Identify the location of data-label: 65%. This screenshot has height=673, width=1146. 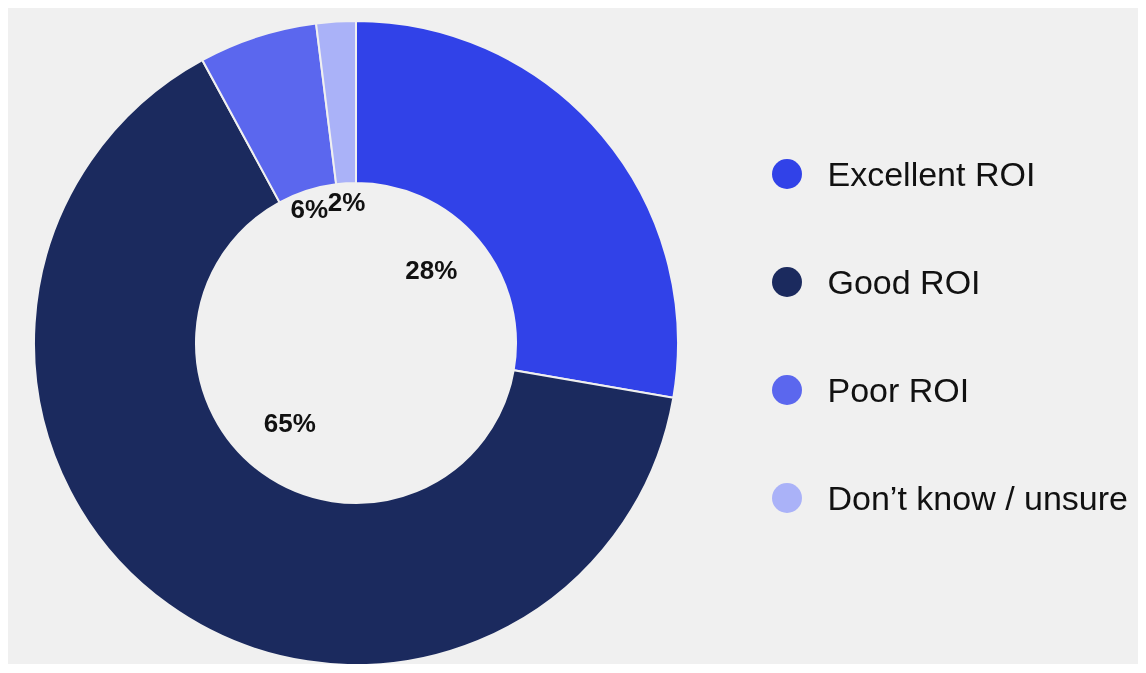
(289, 423).